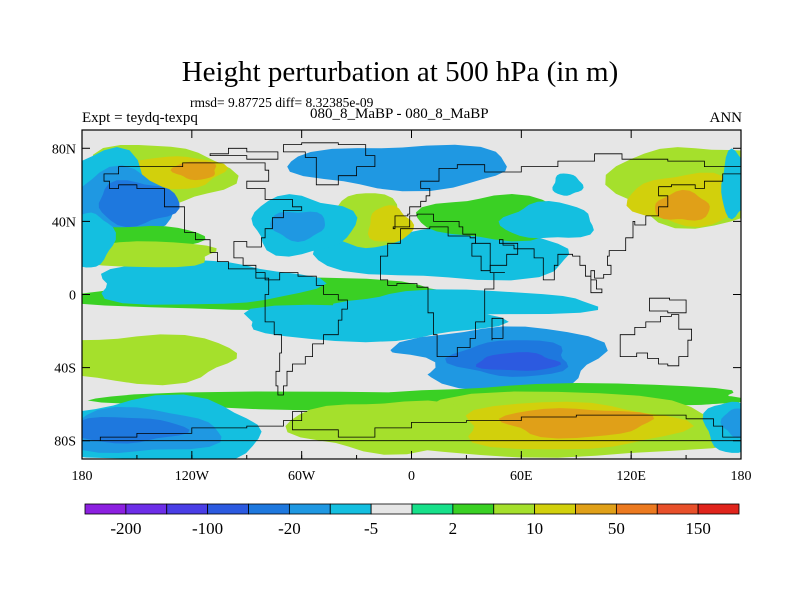  I want to click on chart-title: Height perturbation at 500 hPa (in m), so click(400, 72).